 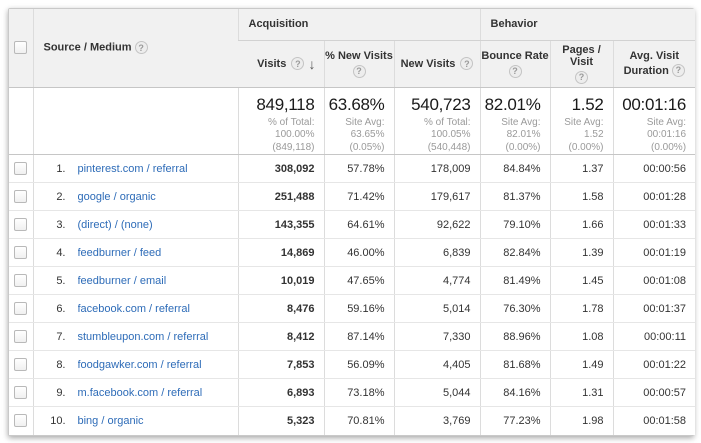 What do you see at coordinates (437, 224) in the screenshot?
I see `new-visits-value: 92,622` at bounding box center [437, 224].